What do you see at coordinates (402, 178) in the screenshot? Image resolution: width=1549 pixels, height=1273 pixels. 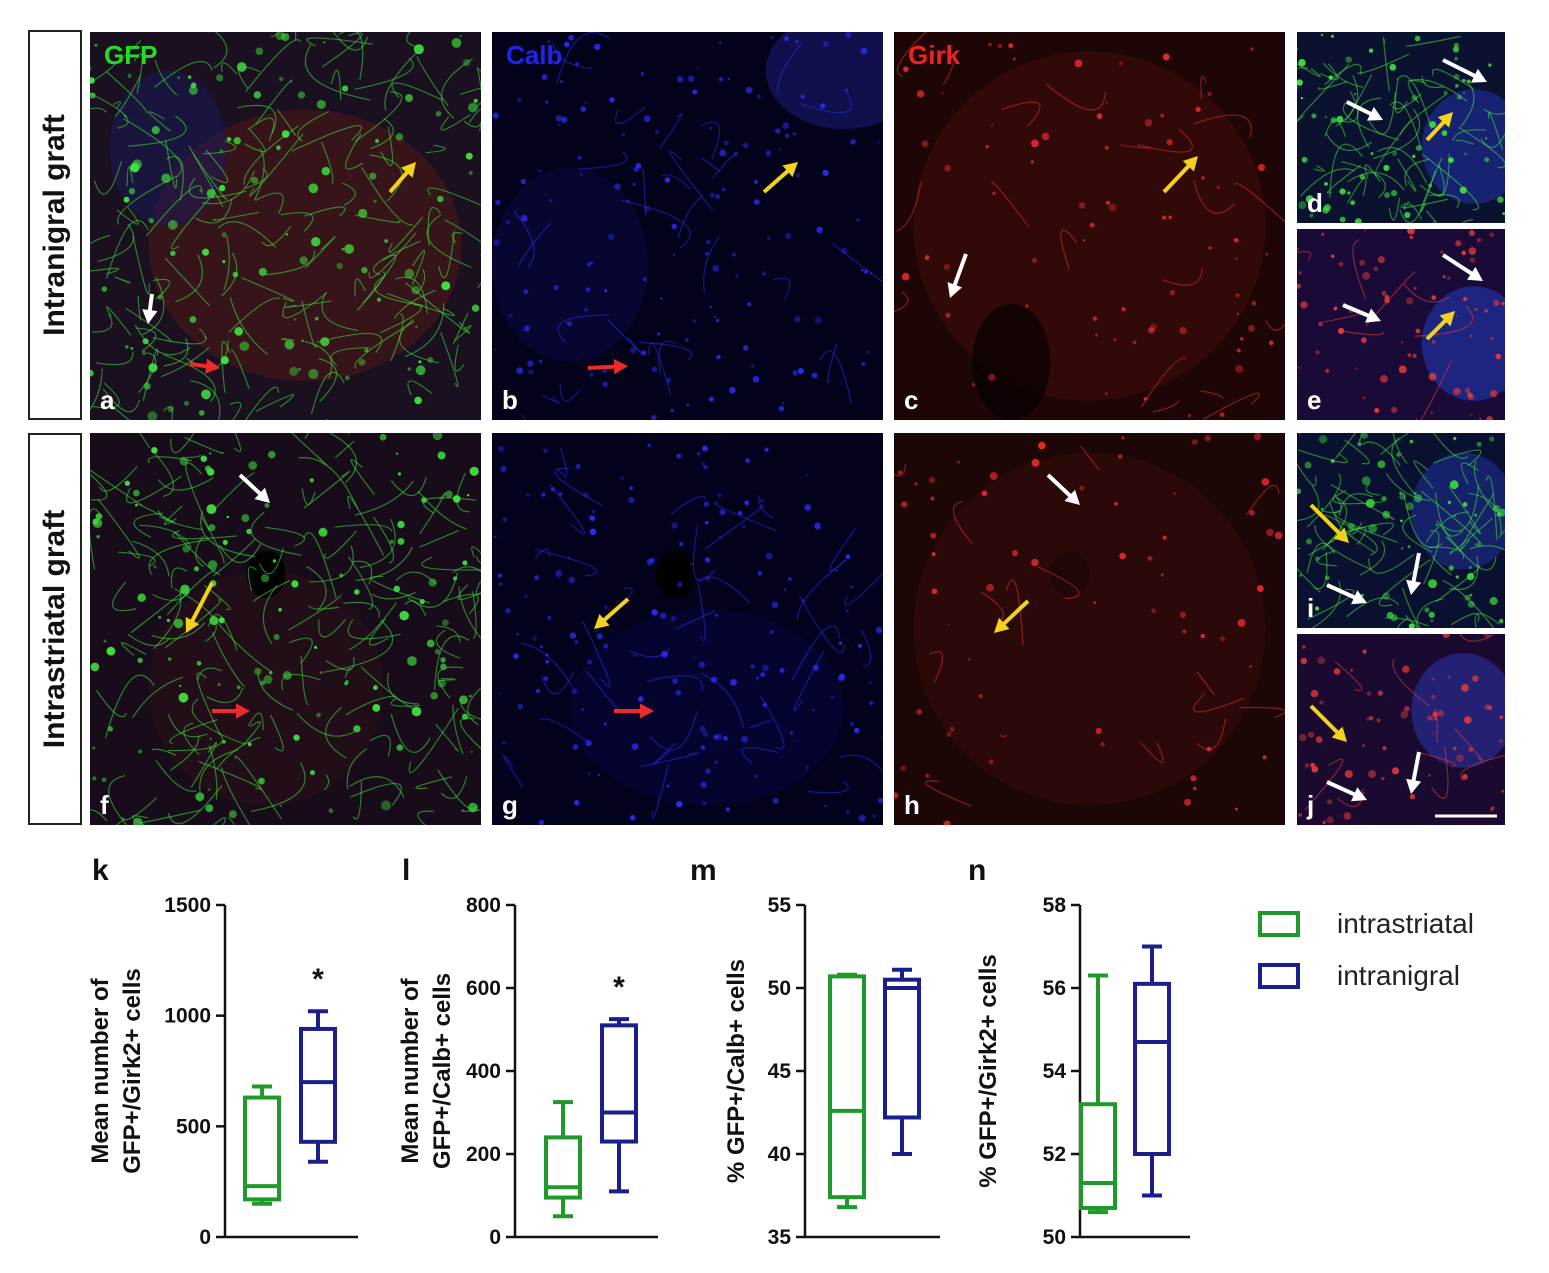 I see `indicator-arrow` at bounding box center [402, 178].